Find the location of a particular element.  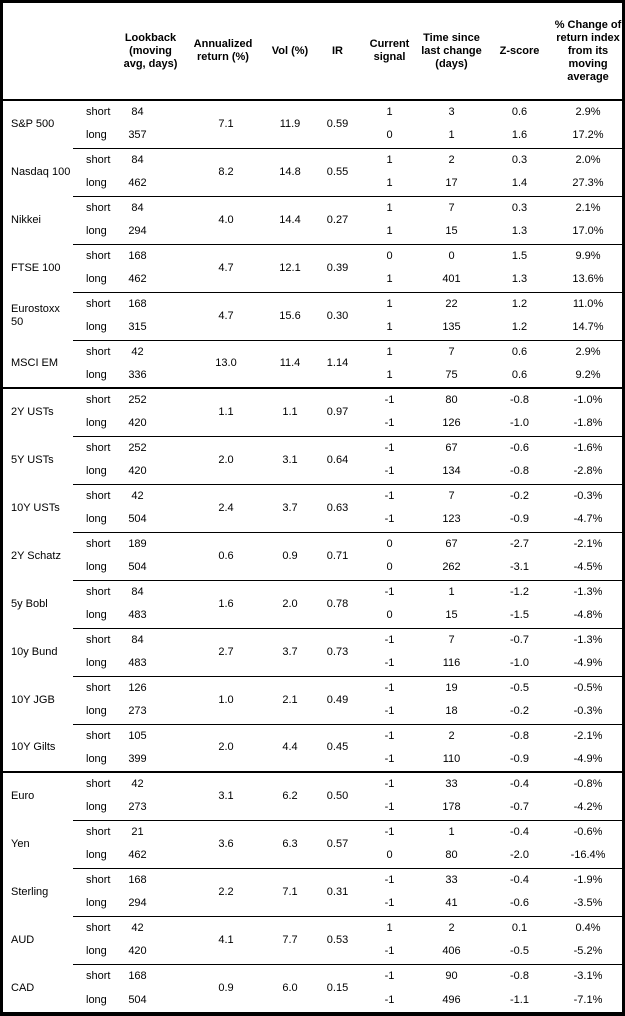

lookback-value: 252 is located at coordinates (150, 447).